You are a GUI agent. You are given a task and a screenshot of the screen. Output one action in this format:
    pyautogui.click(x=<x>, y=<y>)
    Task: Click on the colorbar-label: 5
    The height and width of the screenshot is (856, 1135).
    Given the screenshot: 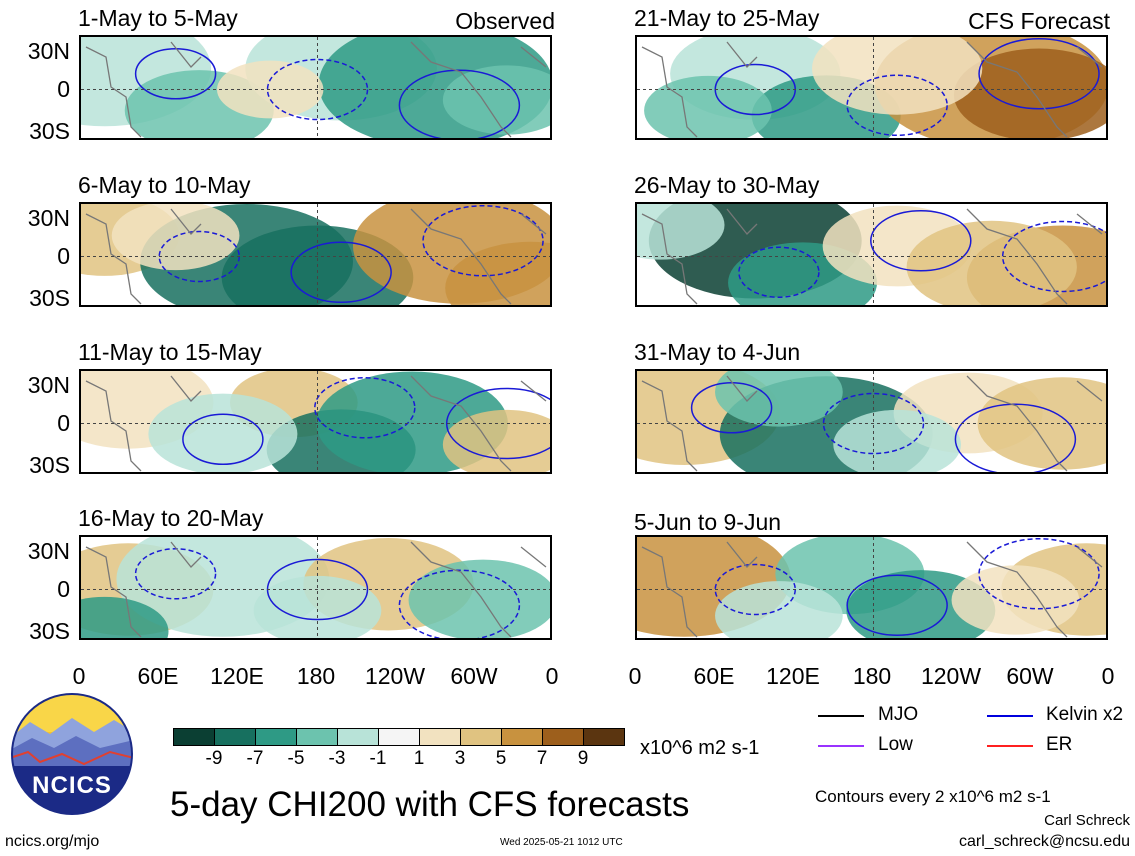 What is the action you would take?
    pyautogui.click(x=501, y=758)
    